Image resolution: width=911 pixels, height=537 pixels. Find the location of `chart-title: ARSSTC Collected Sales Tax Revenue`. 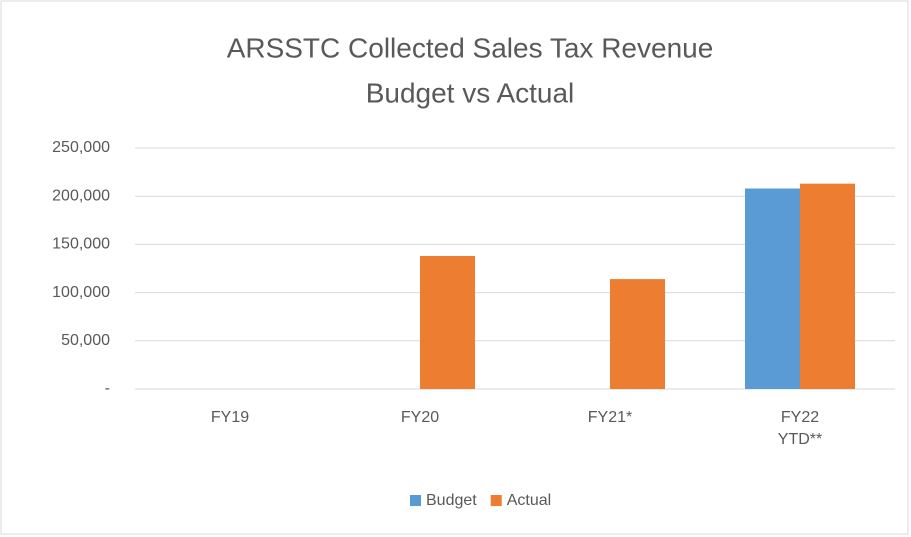

chart-title: ARSSTC Collected Sales Tax Revenue is located at coordinates (470, 47).